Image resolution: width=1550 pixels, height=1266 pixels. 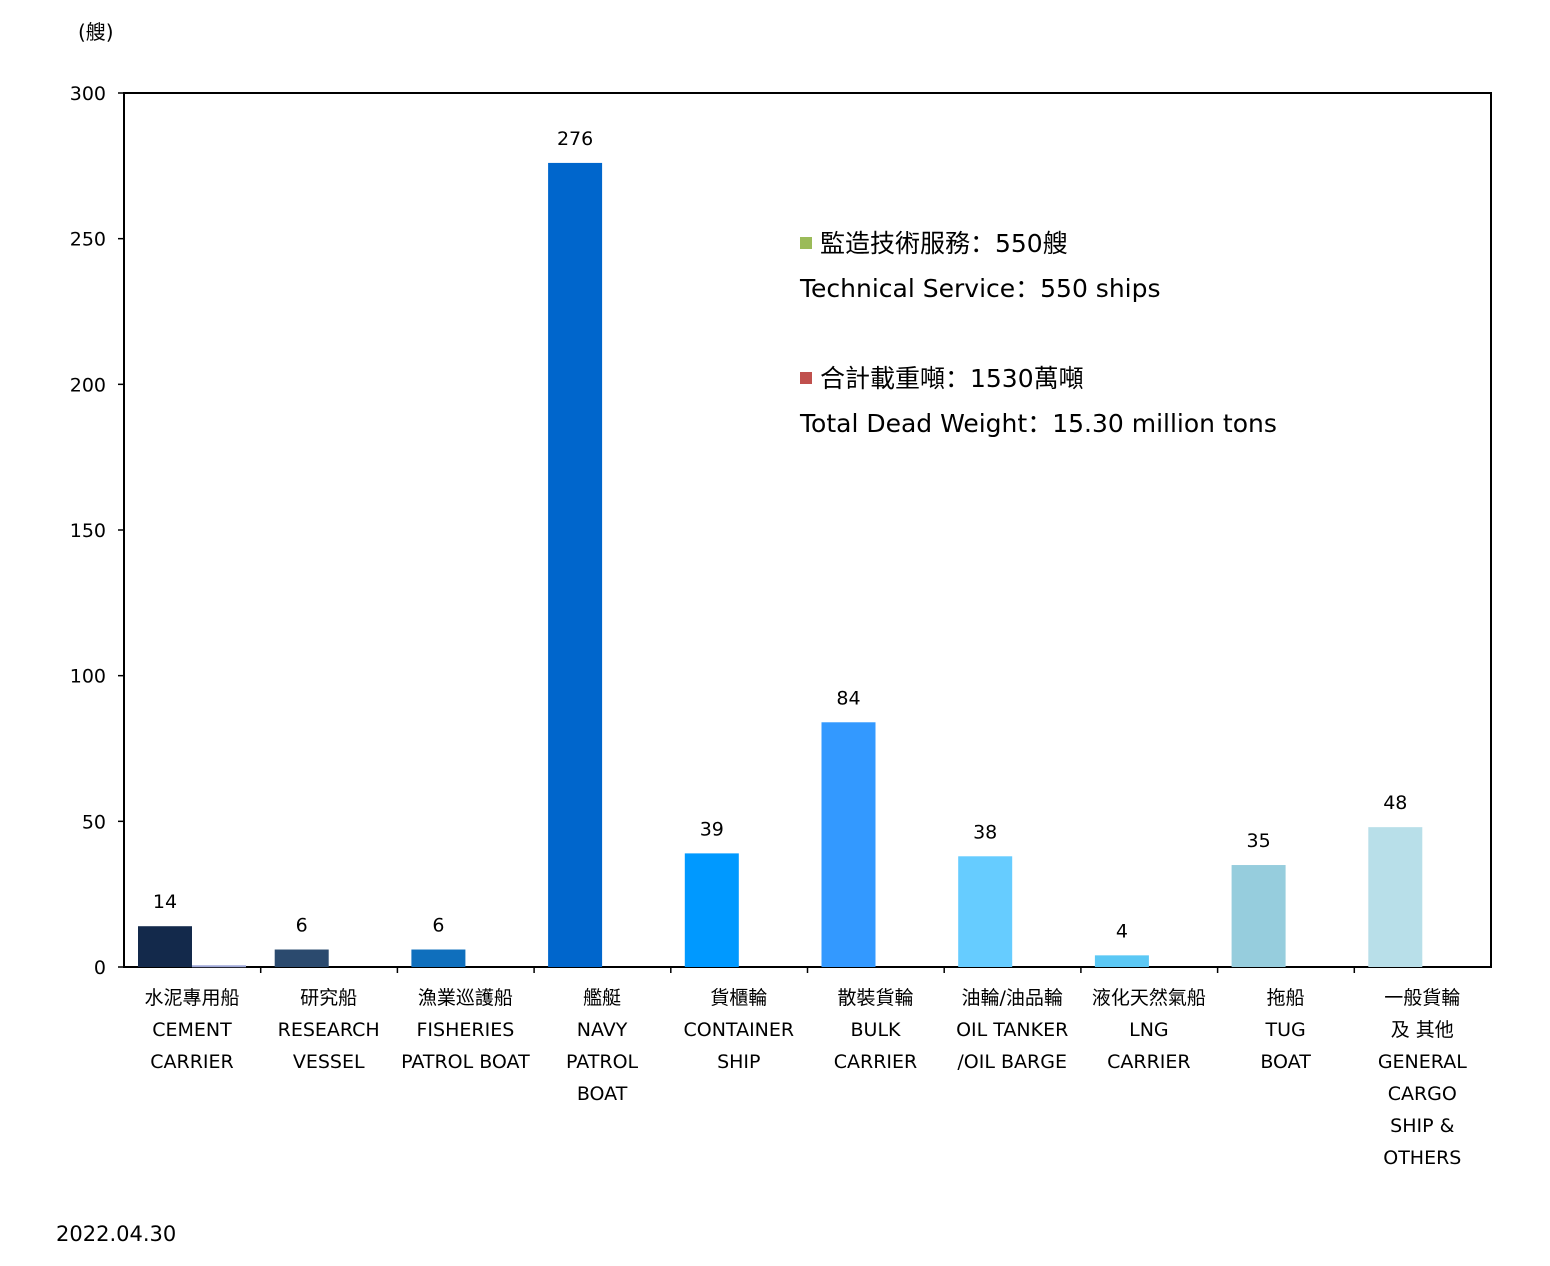 I want to click on x-category-label: 水泥專用船 CEMENT CARRIER, so click(x=192, y=1030).